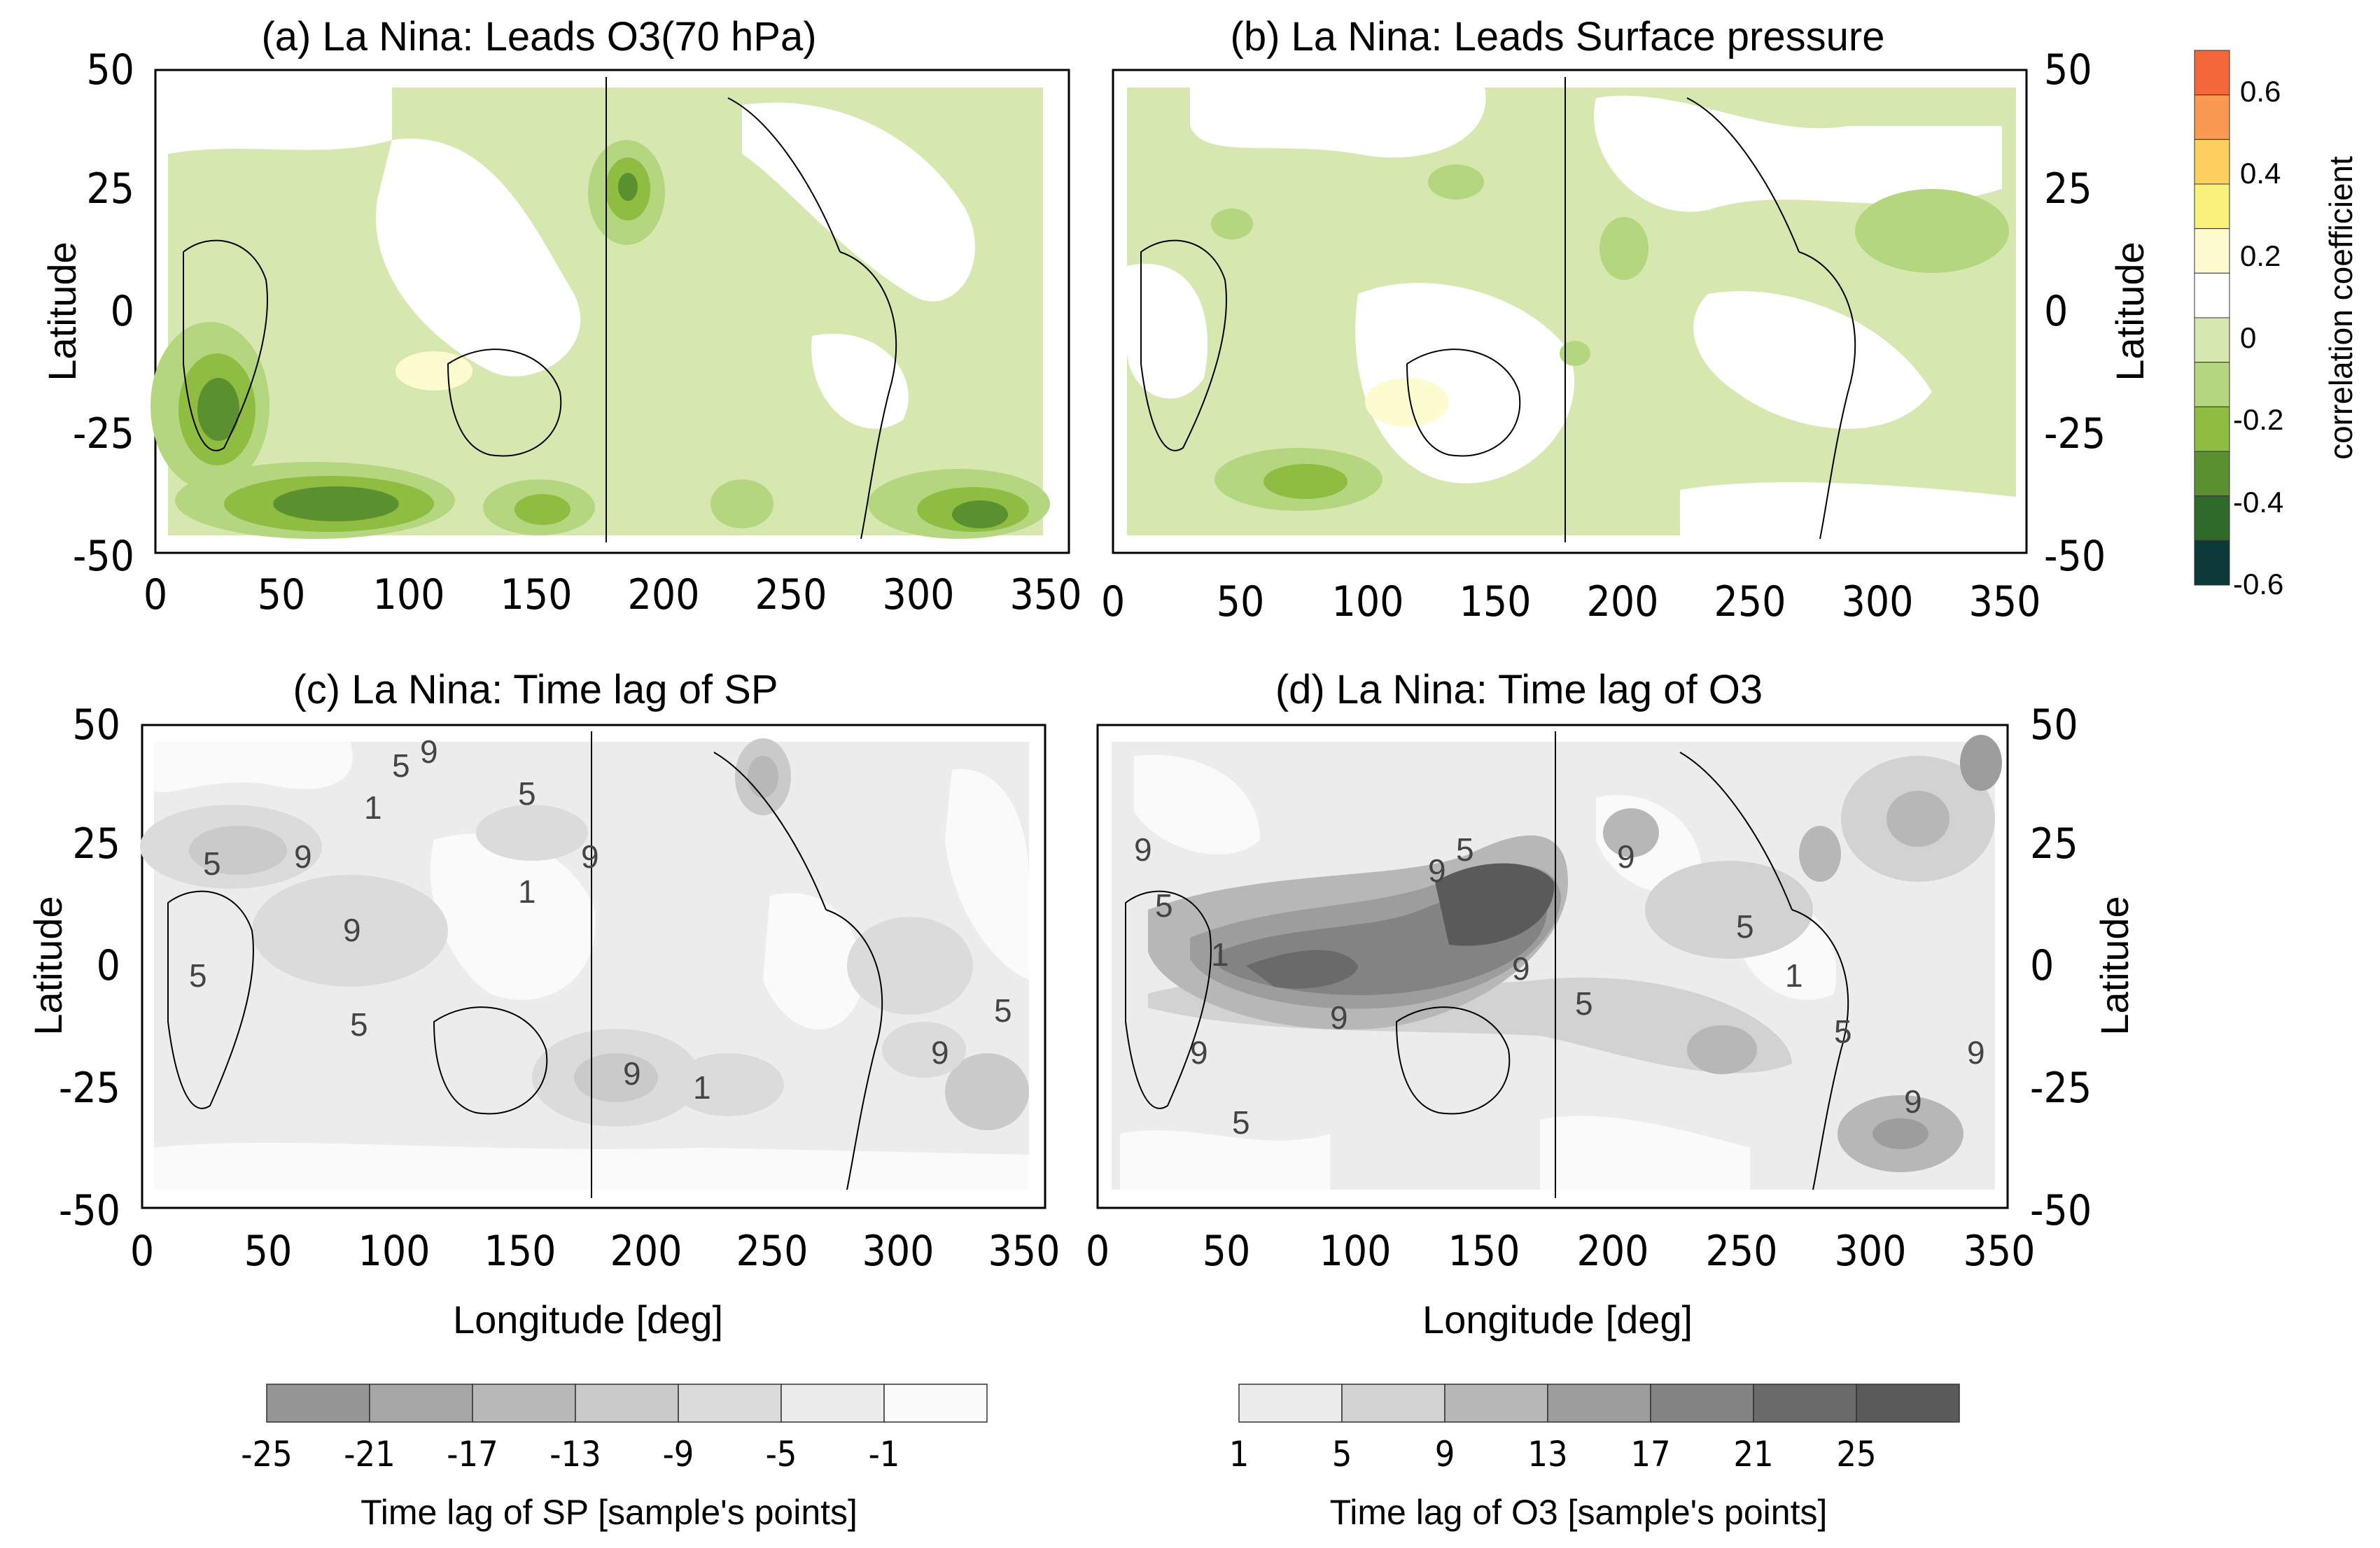  I want to click on panel-b-xticks: 0 50 100 150 200 250 300 350, so click(1571, 601).